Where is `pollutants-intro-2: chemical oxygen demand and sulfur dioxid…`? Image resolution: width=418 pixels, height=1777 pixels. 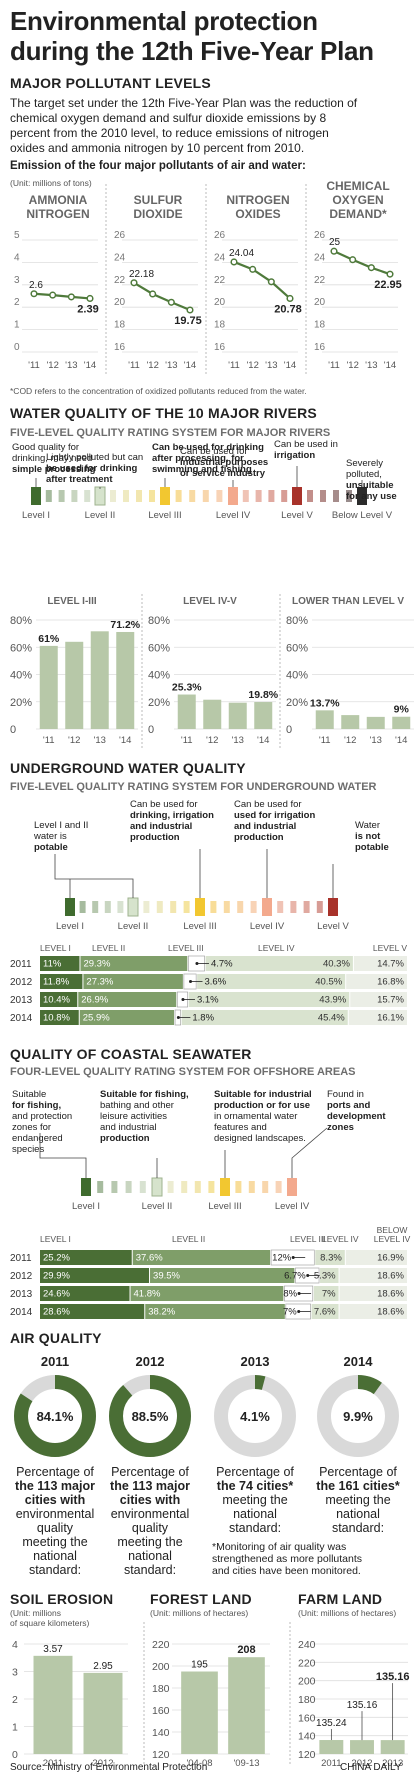
pollutants-intro-2: chemical oxygen demand and sulfur dioxid… is located at coordinates (168, 118).